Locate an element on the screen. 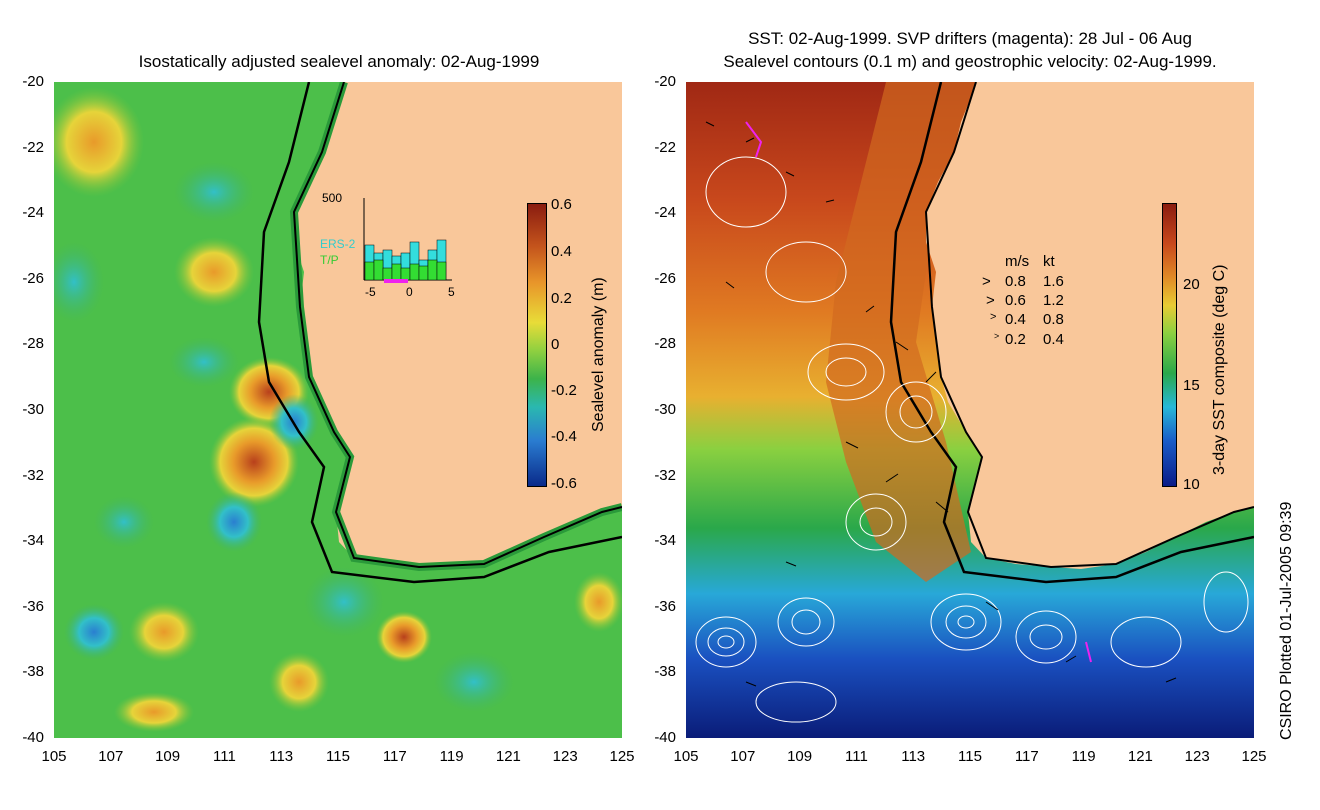  sl-colorbar-label: Sealevel anomaly (m) is located at coordinates (598, 354).